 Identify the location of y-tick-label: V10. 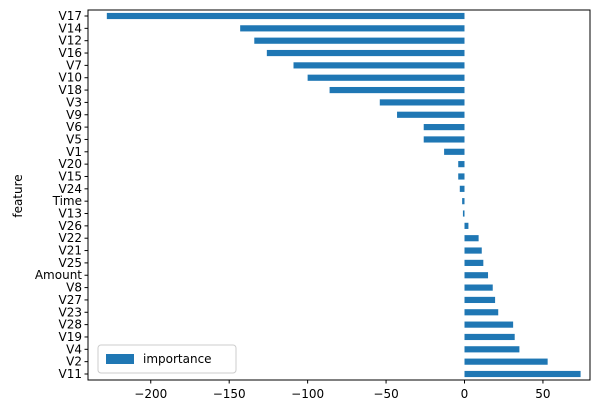
(70, 78).